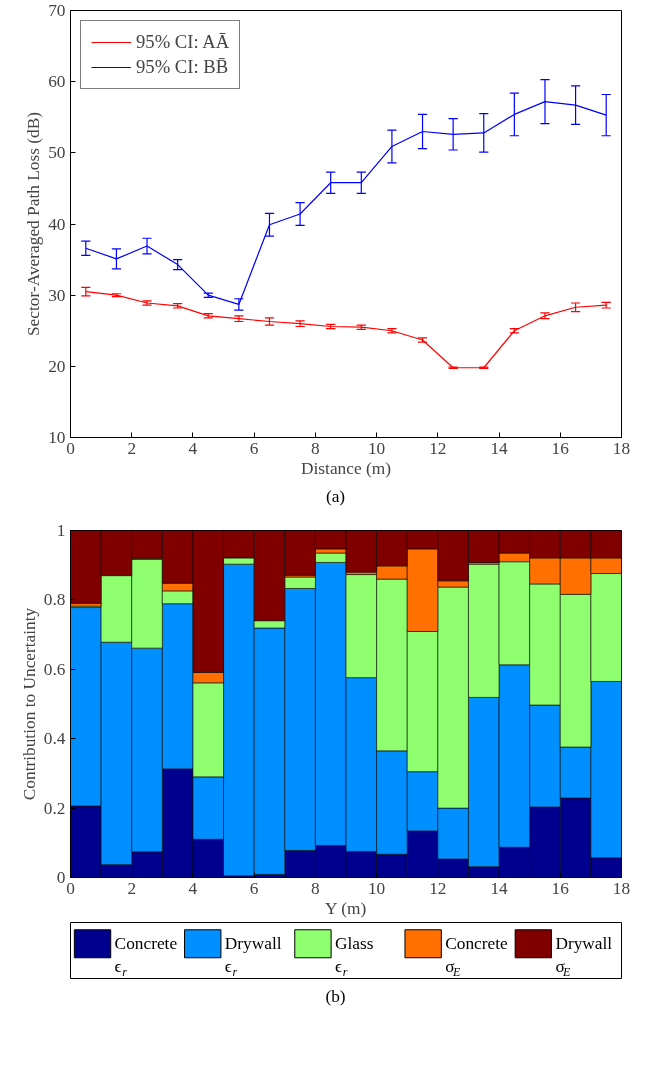  Describe the element at coordinates (57, 82) in the screenshot. I see `y-tick-label: 60` at that location.